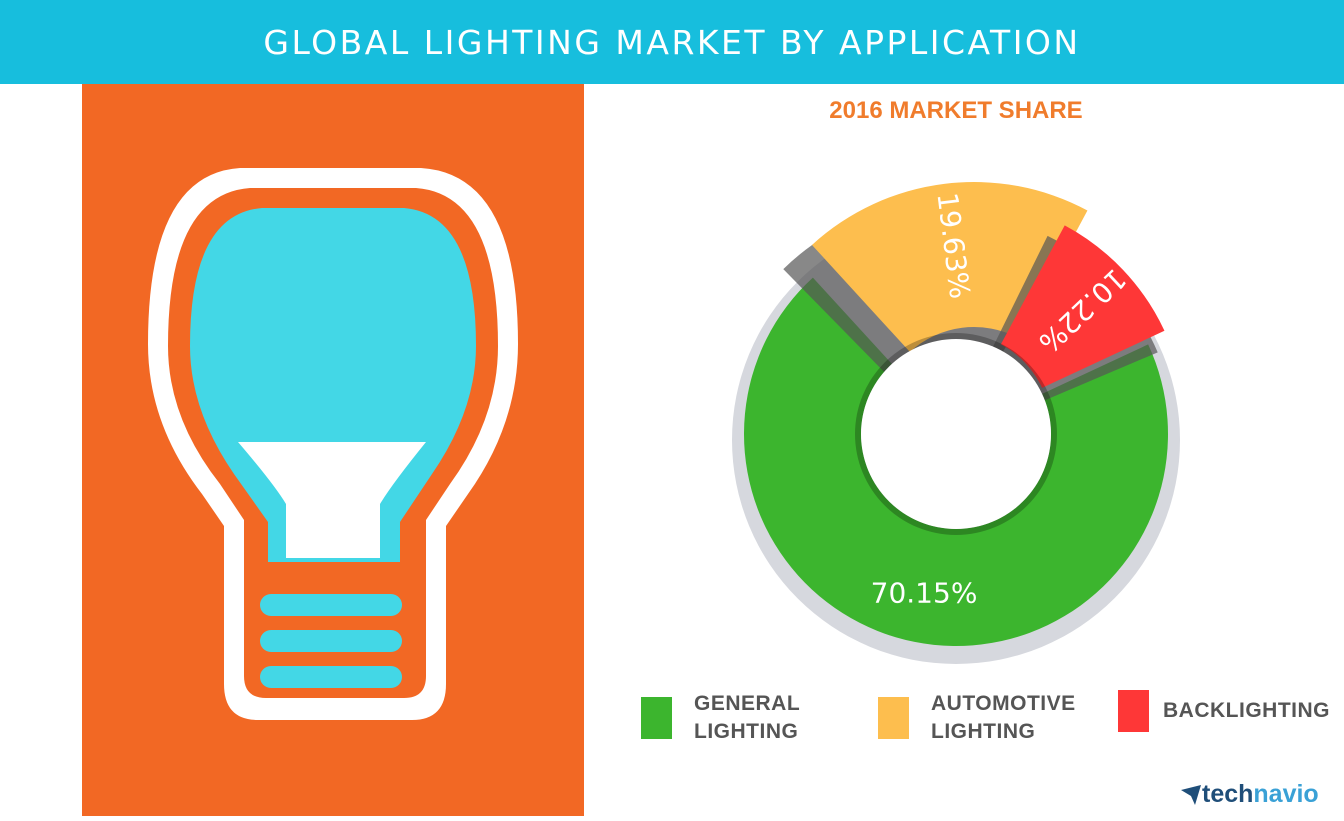  I want to click on bulb-reflector, so click(332, 500).